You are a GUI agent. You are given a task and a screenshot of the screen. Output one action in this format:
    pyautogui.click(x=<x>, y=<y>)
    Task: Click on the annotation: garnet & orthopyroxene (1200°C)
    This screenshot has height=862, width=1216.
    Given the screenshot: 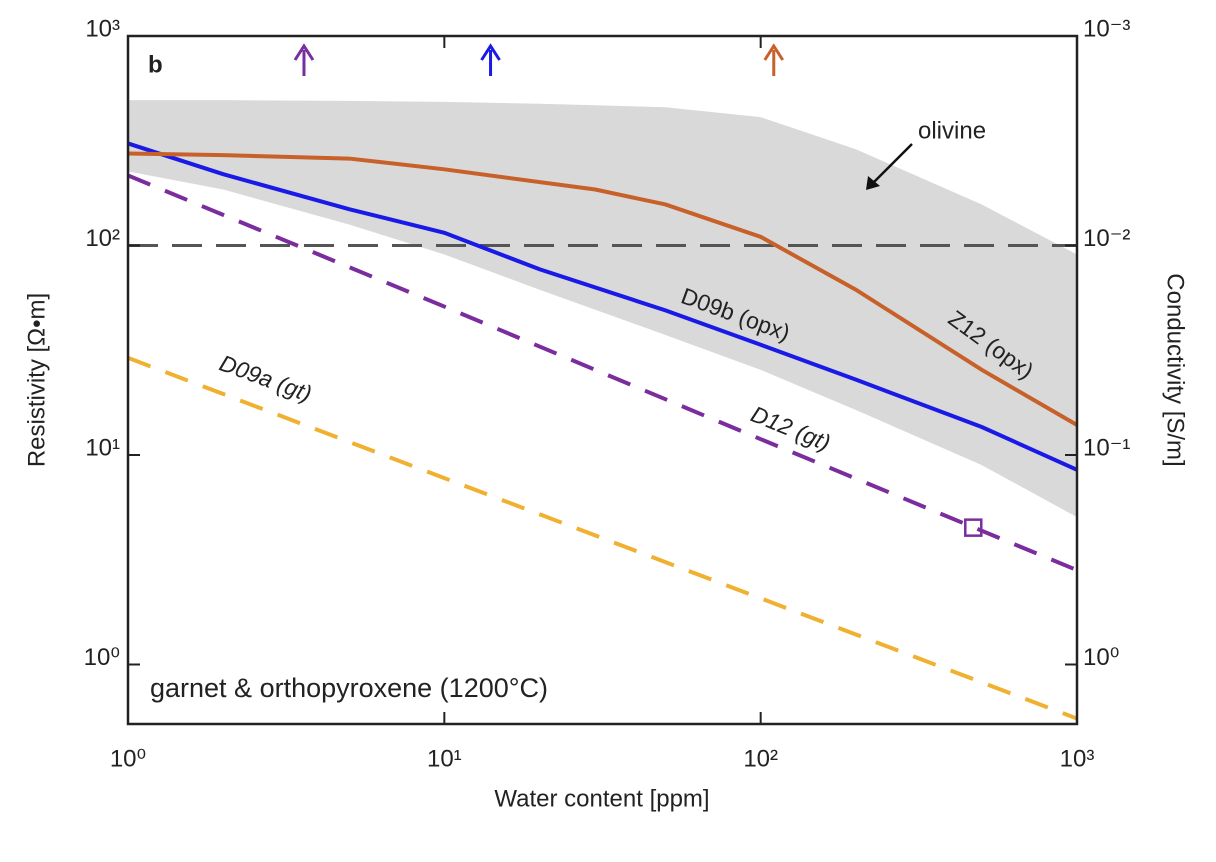 What is the action you would take?
    pyautogui.click(x=349, y=688)
    